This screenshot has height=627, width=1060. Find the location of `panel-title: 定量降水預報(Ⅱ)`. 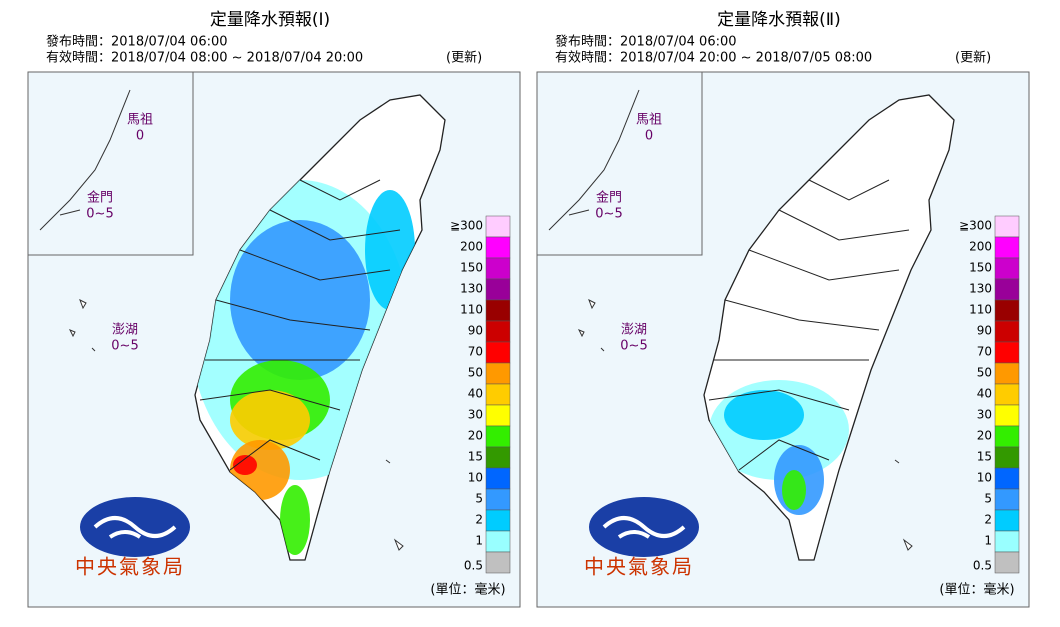

panel-title: 定量降水預報(Ⅱ) is located at coordinates (779, 20).